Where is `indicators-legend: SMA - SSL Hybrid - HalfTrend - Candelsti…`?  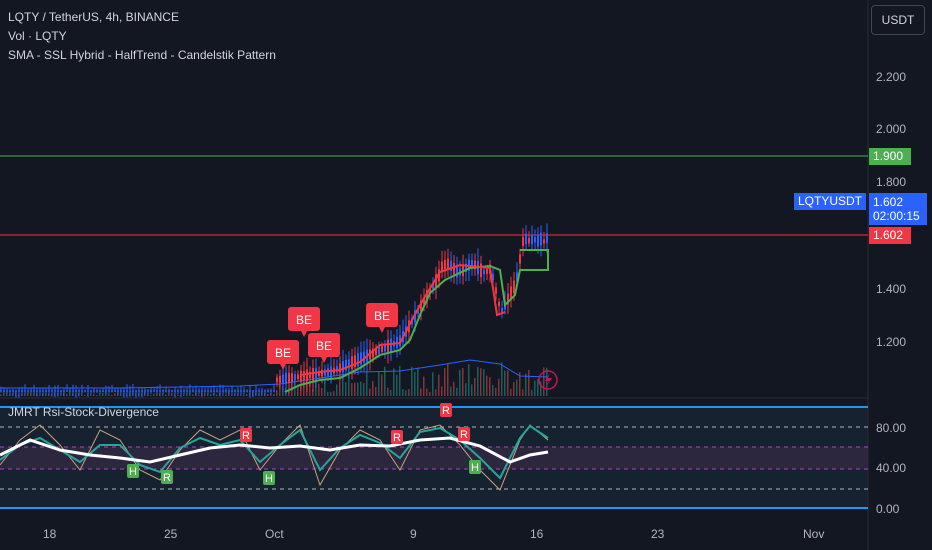 indicators-legend: SMA - SSL Hybrid - HalfTrend - Candelsti… is located at coordinates (142, 55).